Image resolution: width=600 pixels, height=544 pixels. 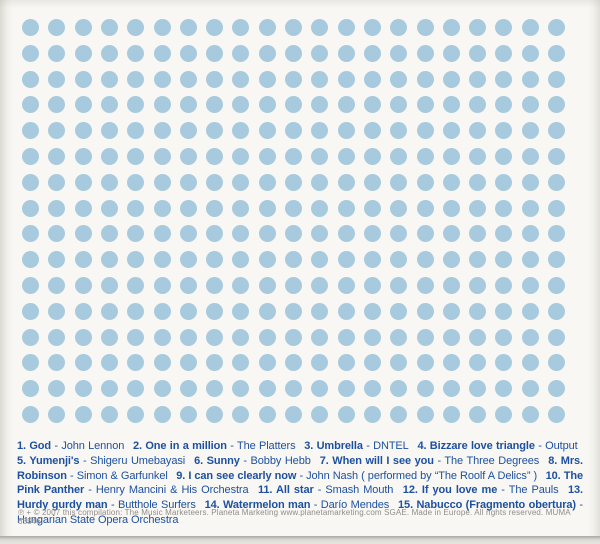 What do you see at coordinates (300, 497) in the screenshot?
I see `track: 13. Hurdy gurdy man - Butthole Surfers` at bounding box center [300, 497].